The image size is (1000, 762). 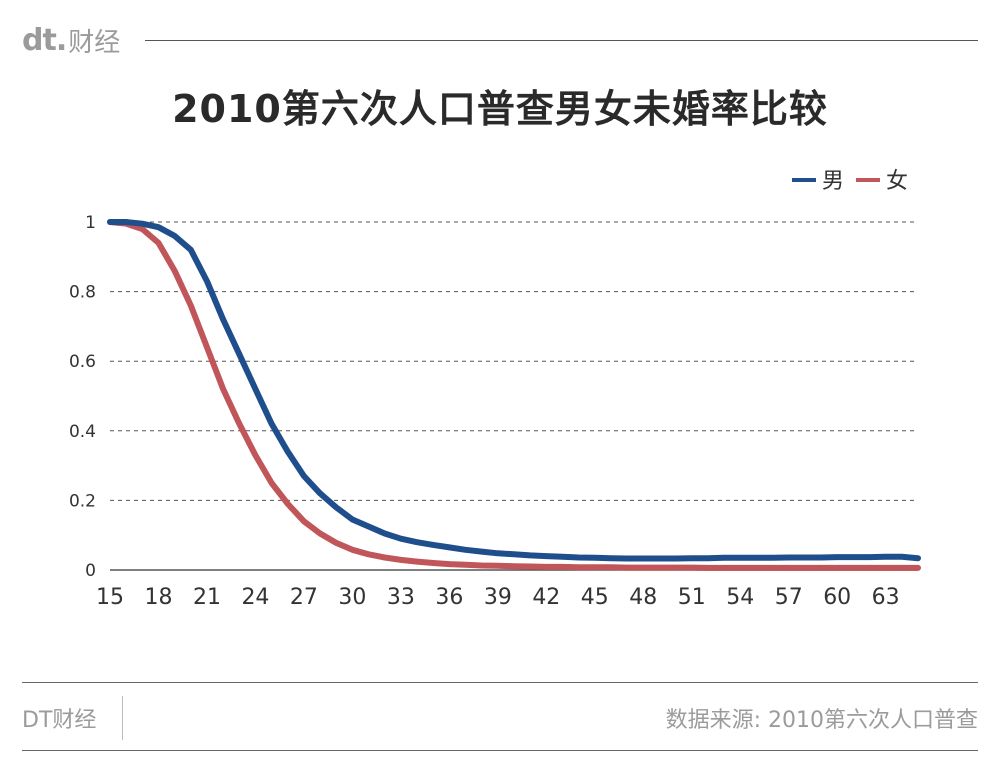 I want to click on brand-name: 财经, so click(x=94, y=42).